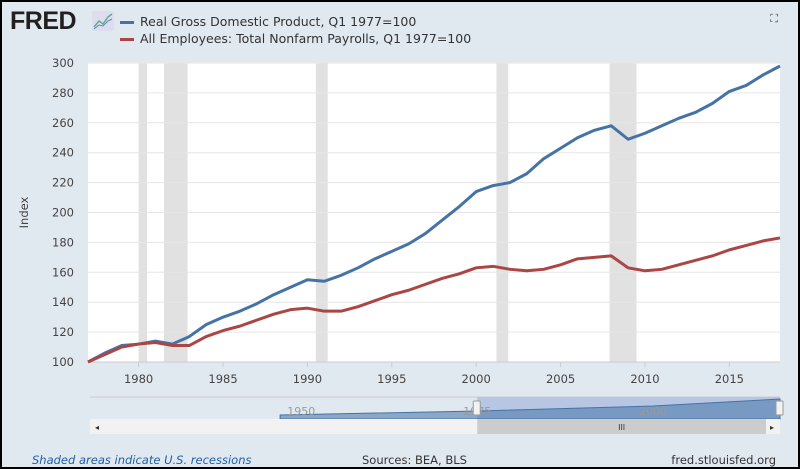 The width and height of the screenshot is (800, 469). I want to click on y-tick-label: 280, so click(63, 93).